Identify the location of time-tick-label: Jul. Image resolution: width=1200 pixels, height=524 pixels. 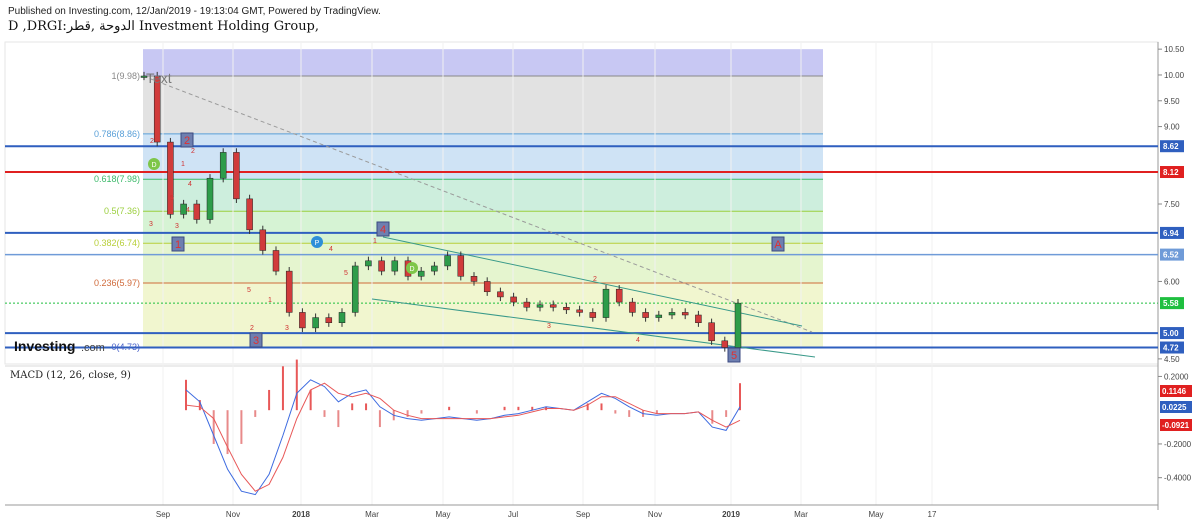
(513, 514).